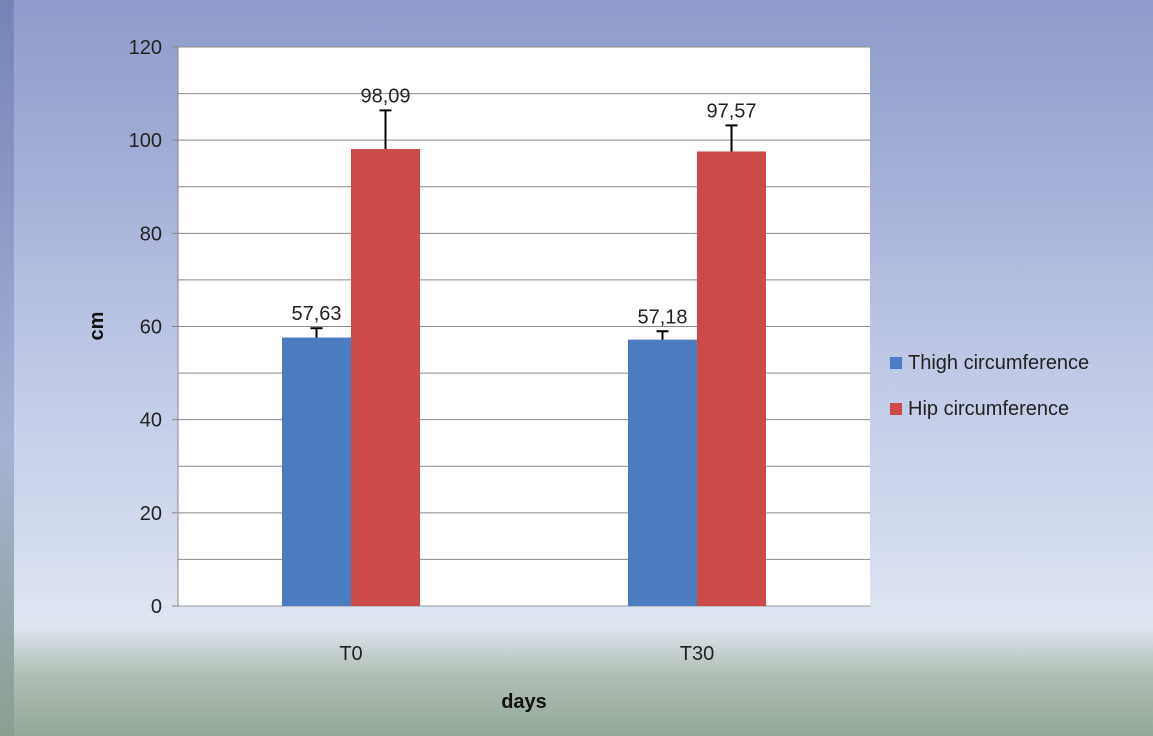  Describe the element at coordinates (896, 409) in the screenshot. I see `legend-swatch-hip` at that location.